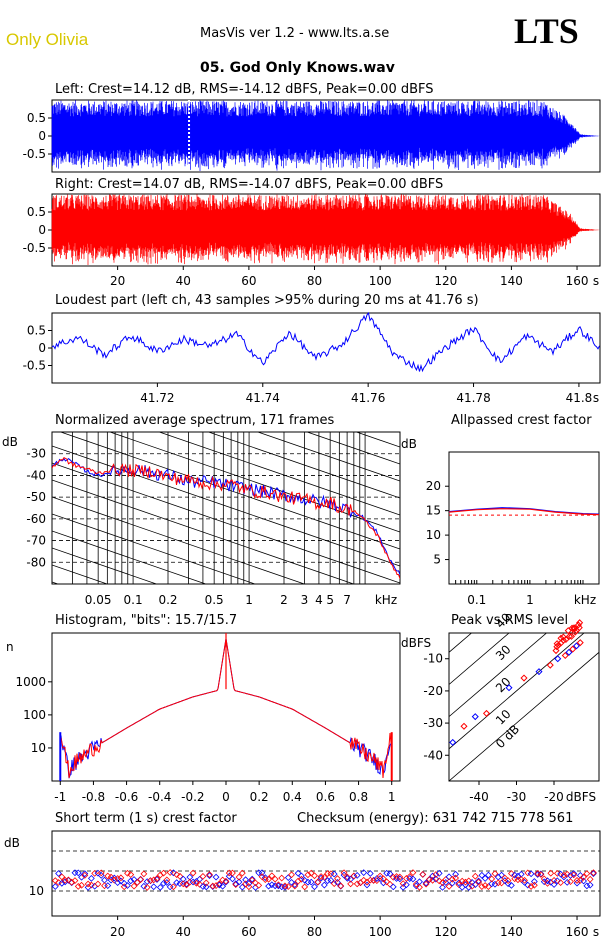 This screenshot has width=606, height=946. I want to click on right_wave-xtick-label: 160, so click(577, 281).